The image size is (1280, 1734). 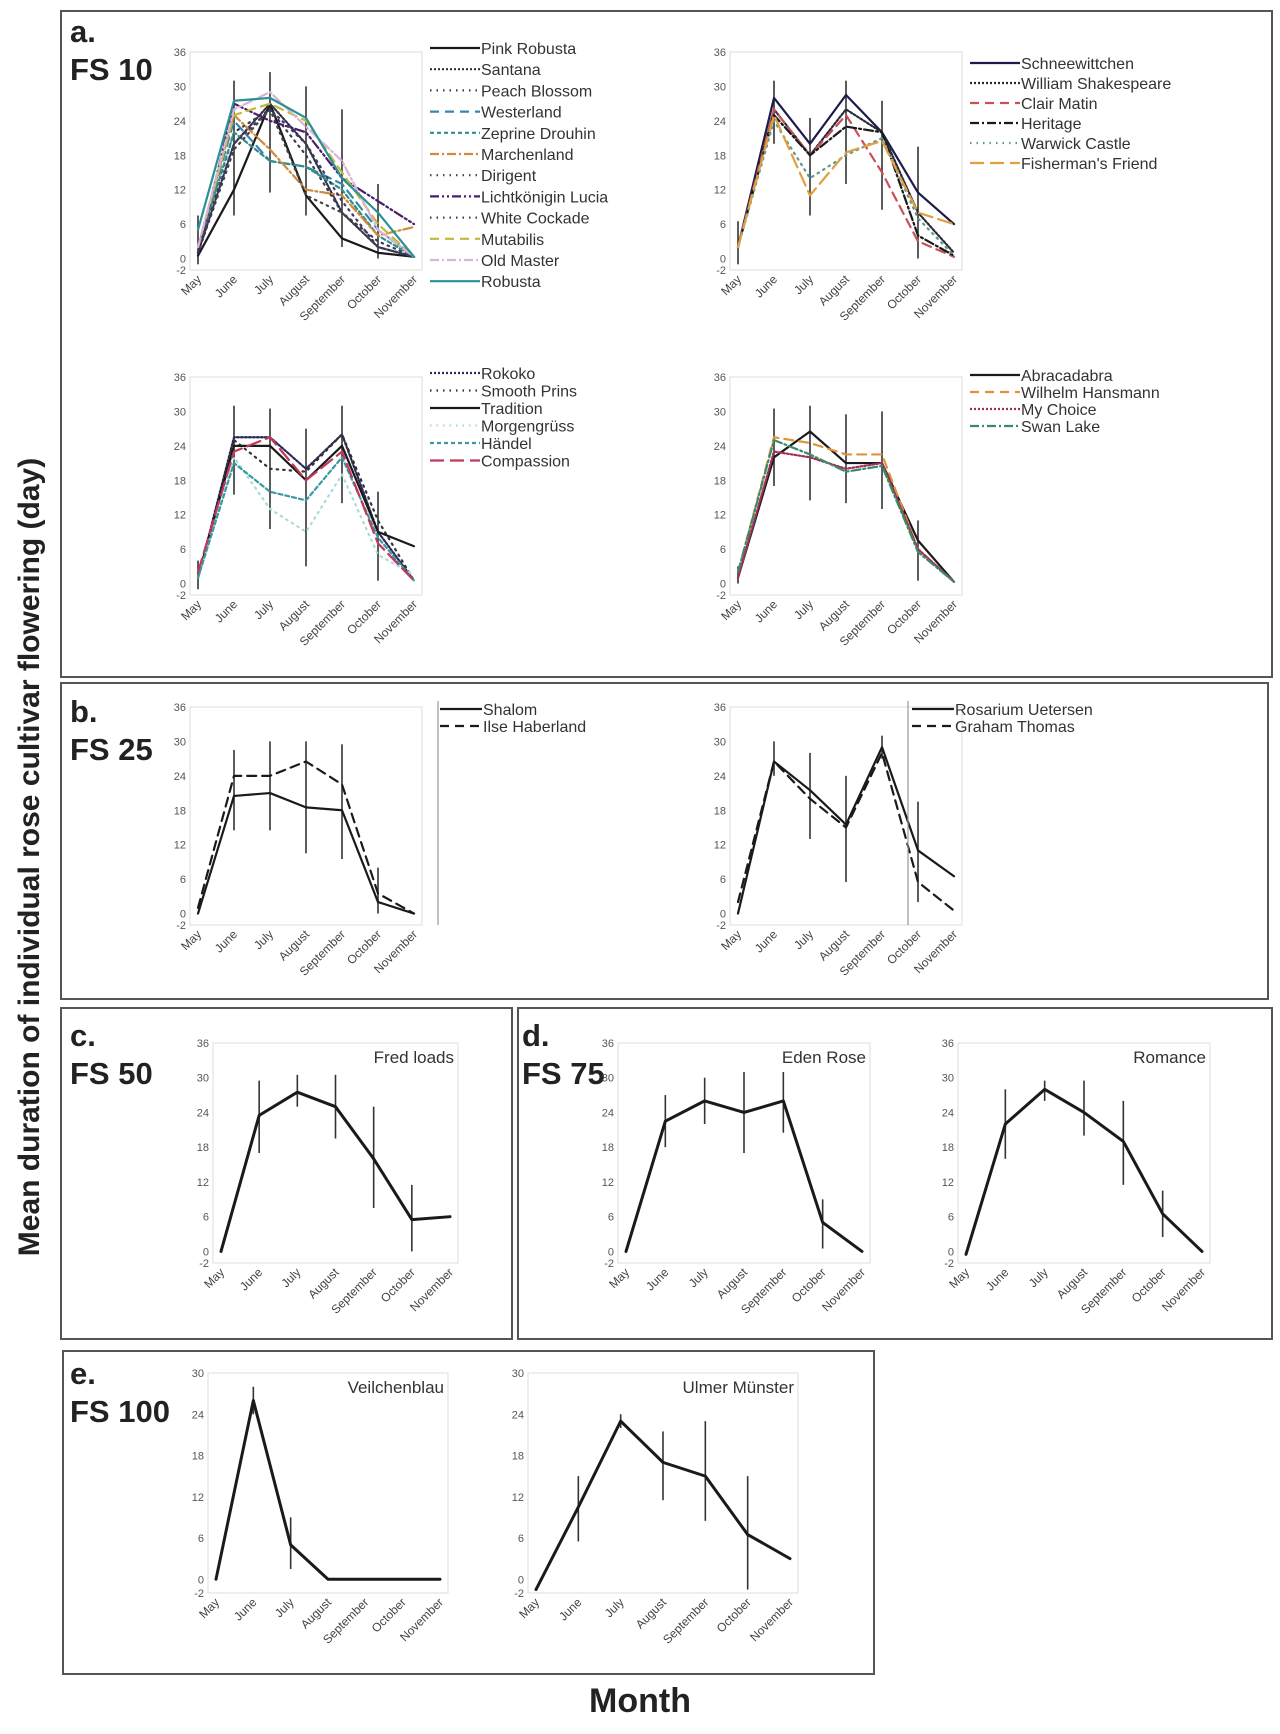 I want to click on legend-label: White Cockade, so click(x=535, y=219).